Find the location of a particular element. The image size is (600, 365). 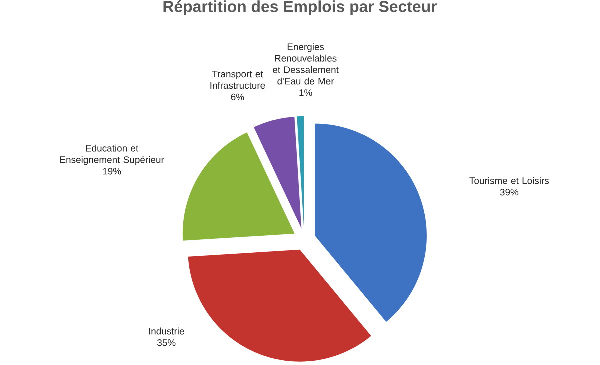

slice-label: Industrie is located at coordinates (166, 331).